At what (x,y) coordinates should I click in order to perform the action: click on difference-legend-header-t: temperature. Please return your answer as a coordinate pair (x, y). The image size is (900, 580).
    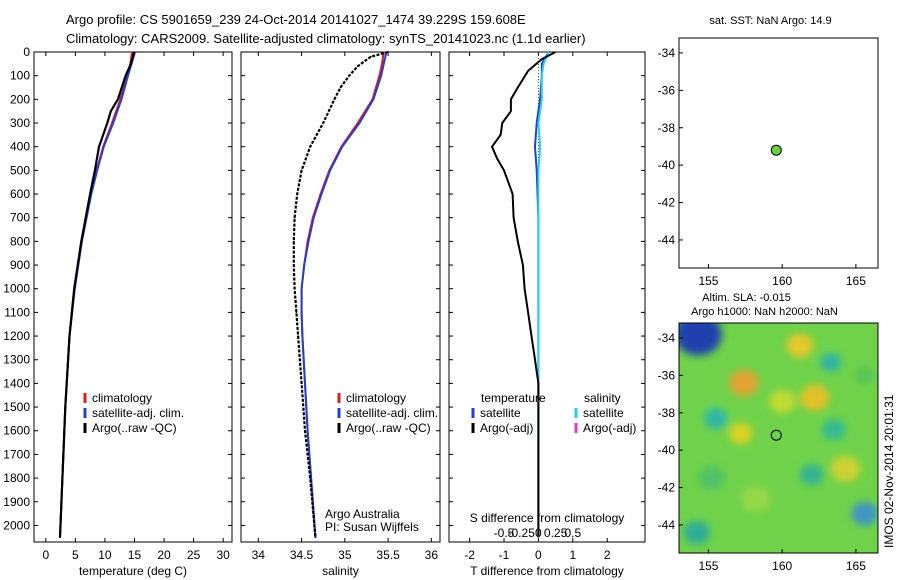
    Looking at the image, I should click on (513, 398).